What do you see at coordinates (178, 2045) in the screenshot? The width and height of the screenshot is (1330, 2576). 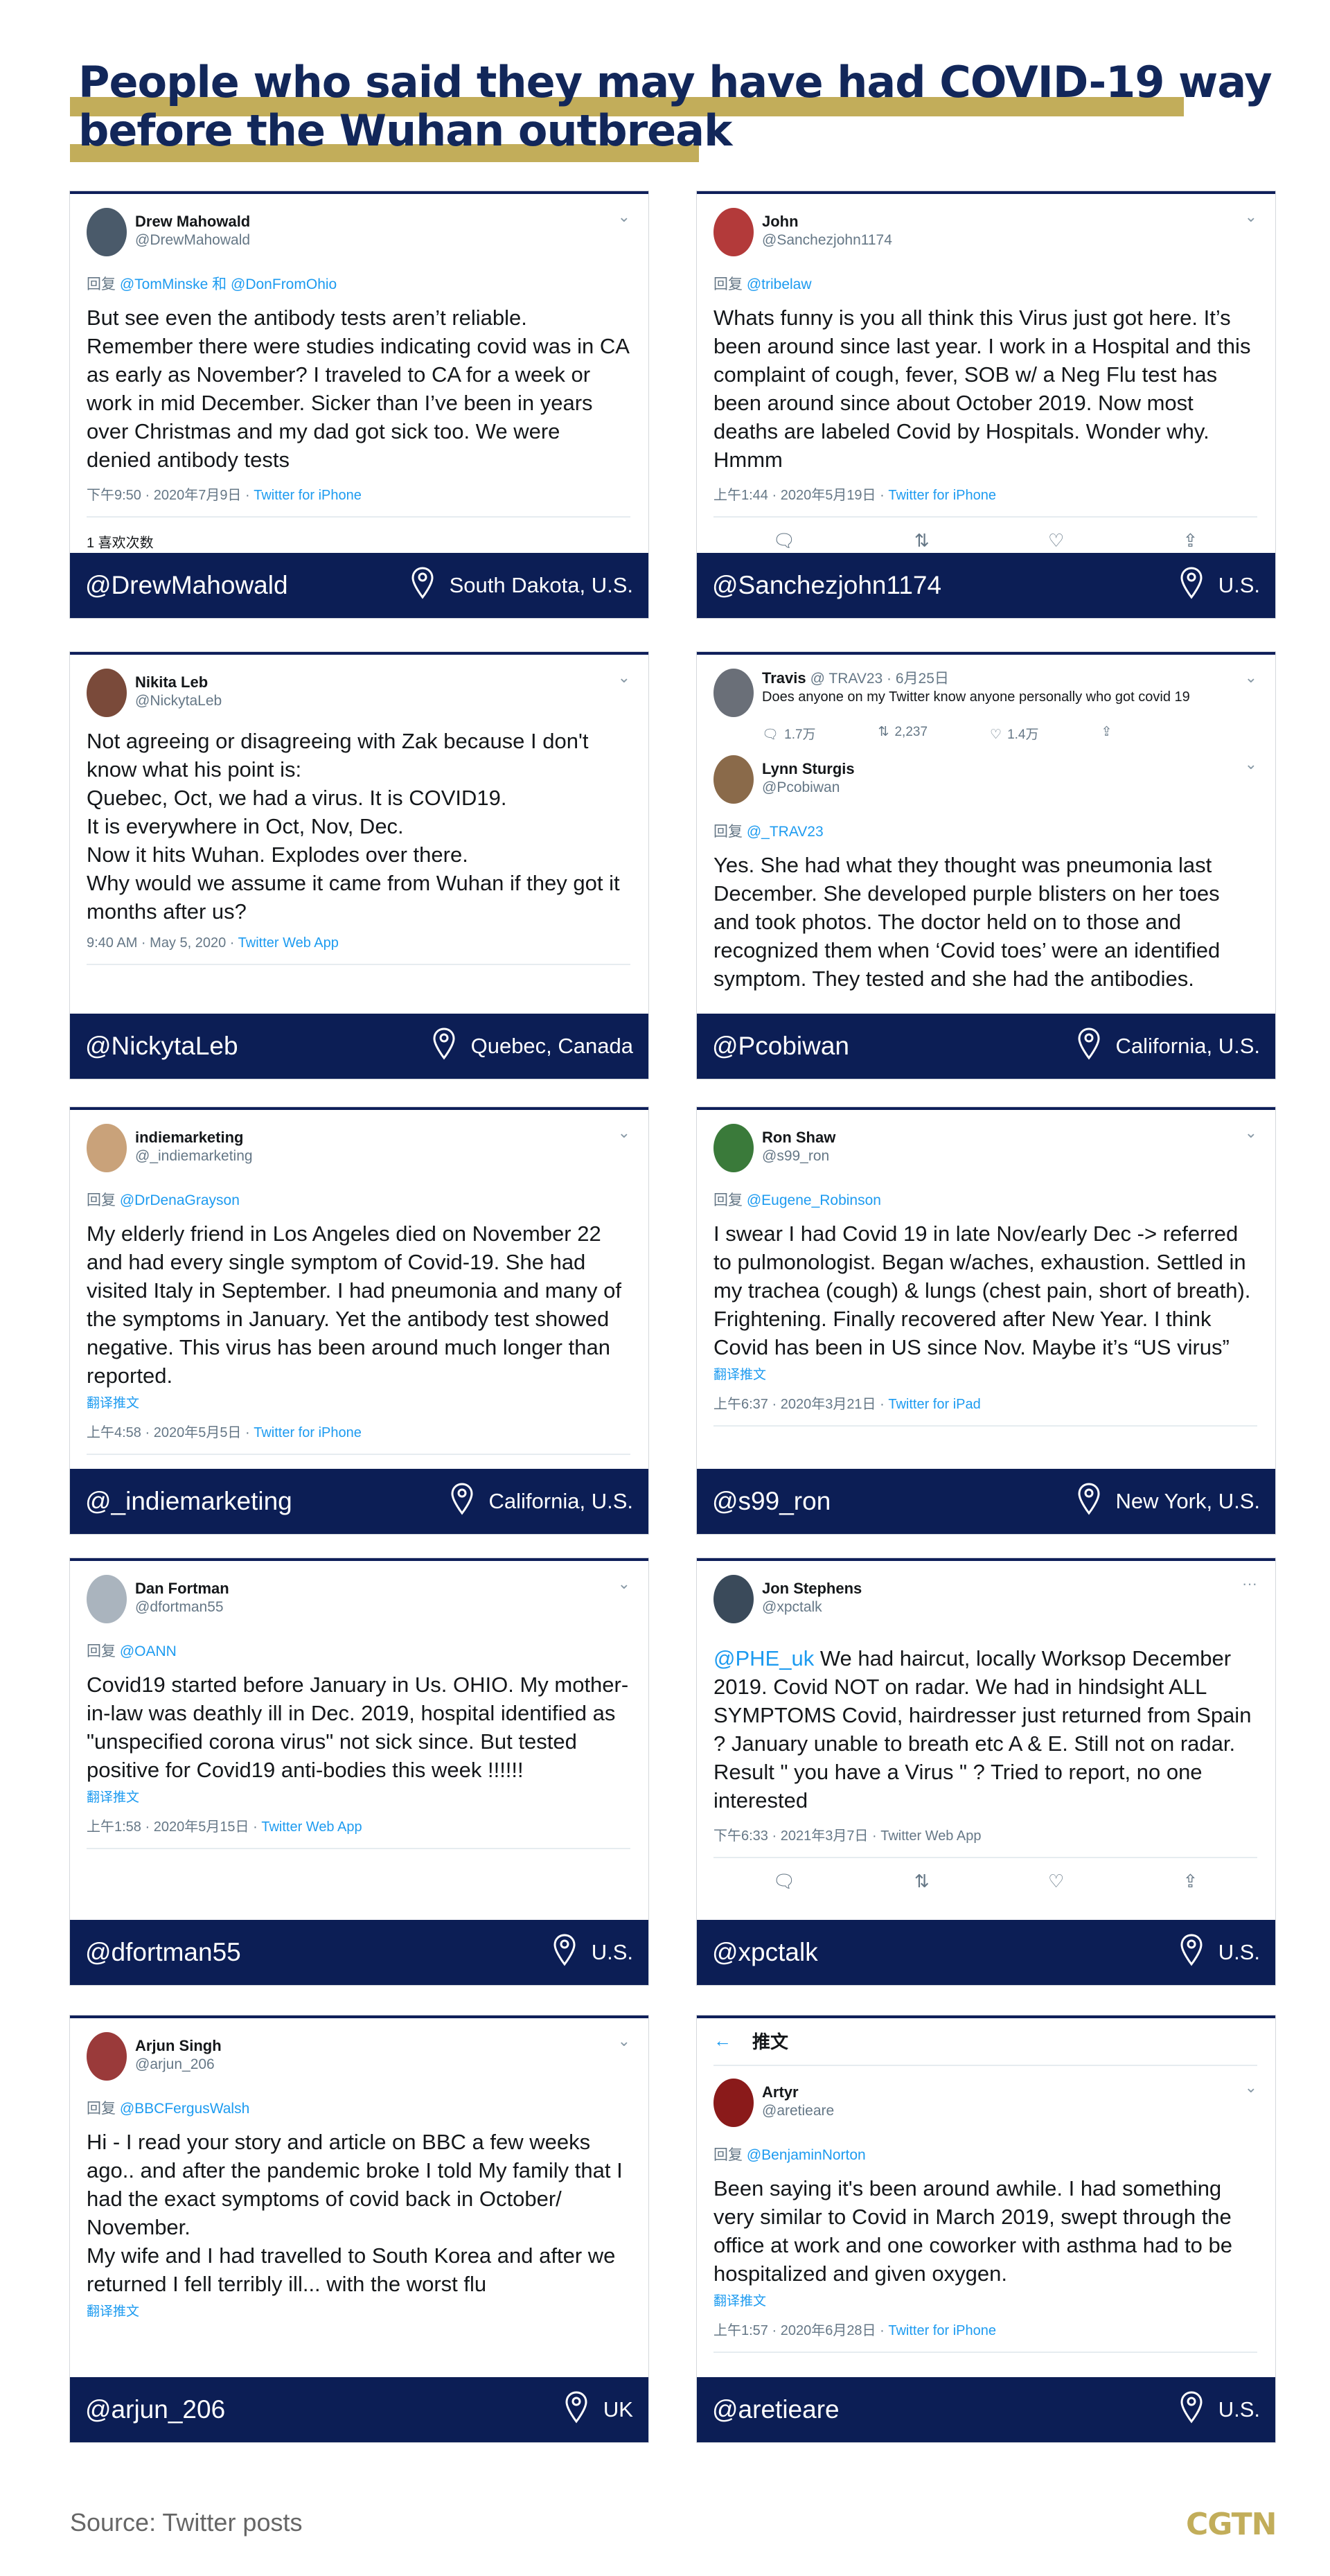 I see `user-name: Arjun Singh` at bounding box center [178, 2045].